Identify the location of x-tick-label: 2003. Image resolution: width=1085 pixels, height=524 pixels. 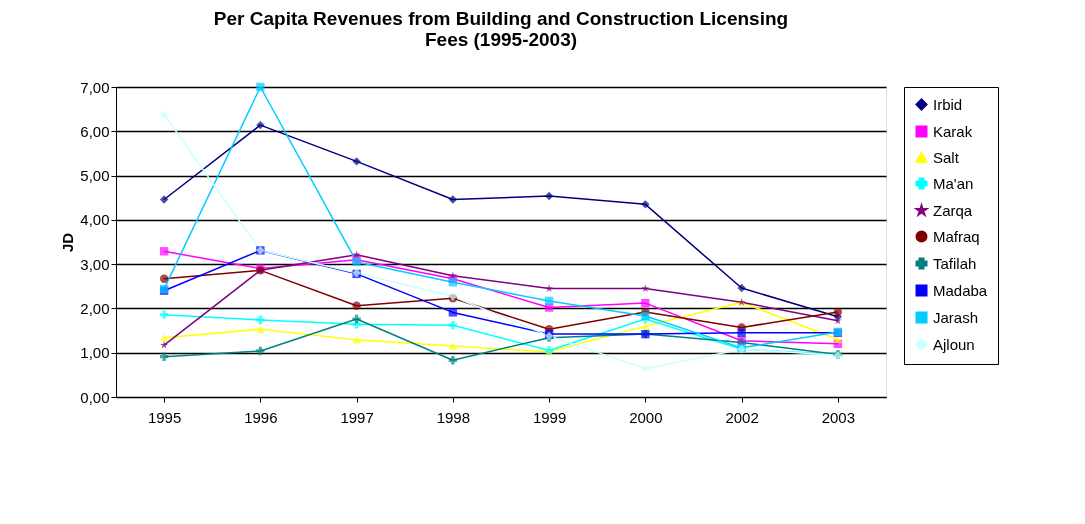
(838, 417).